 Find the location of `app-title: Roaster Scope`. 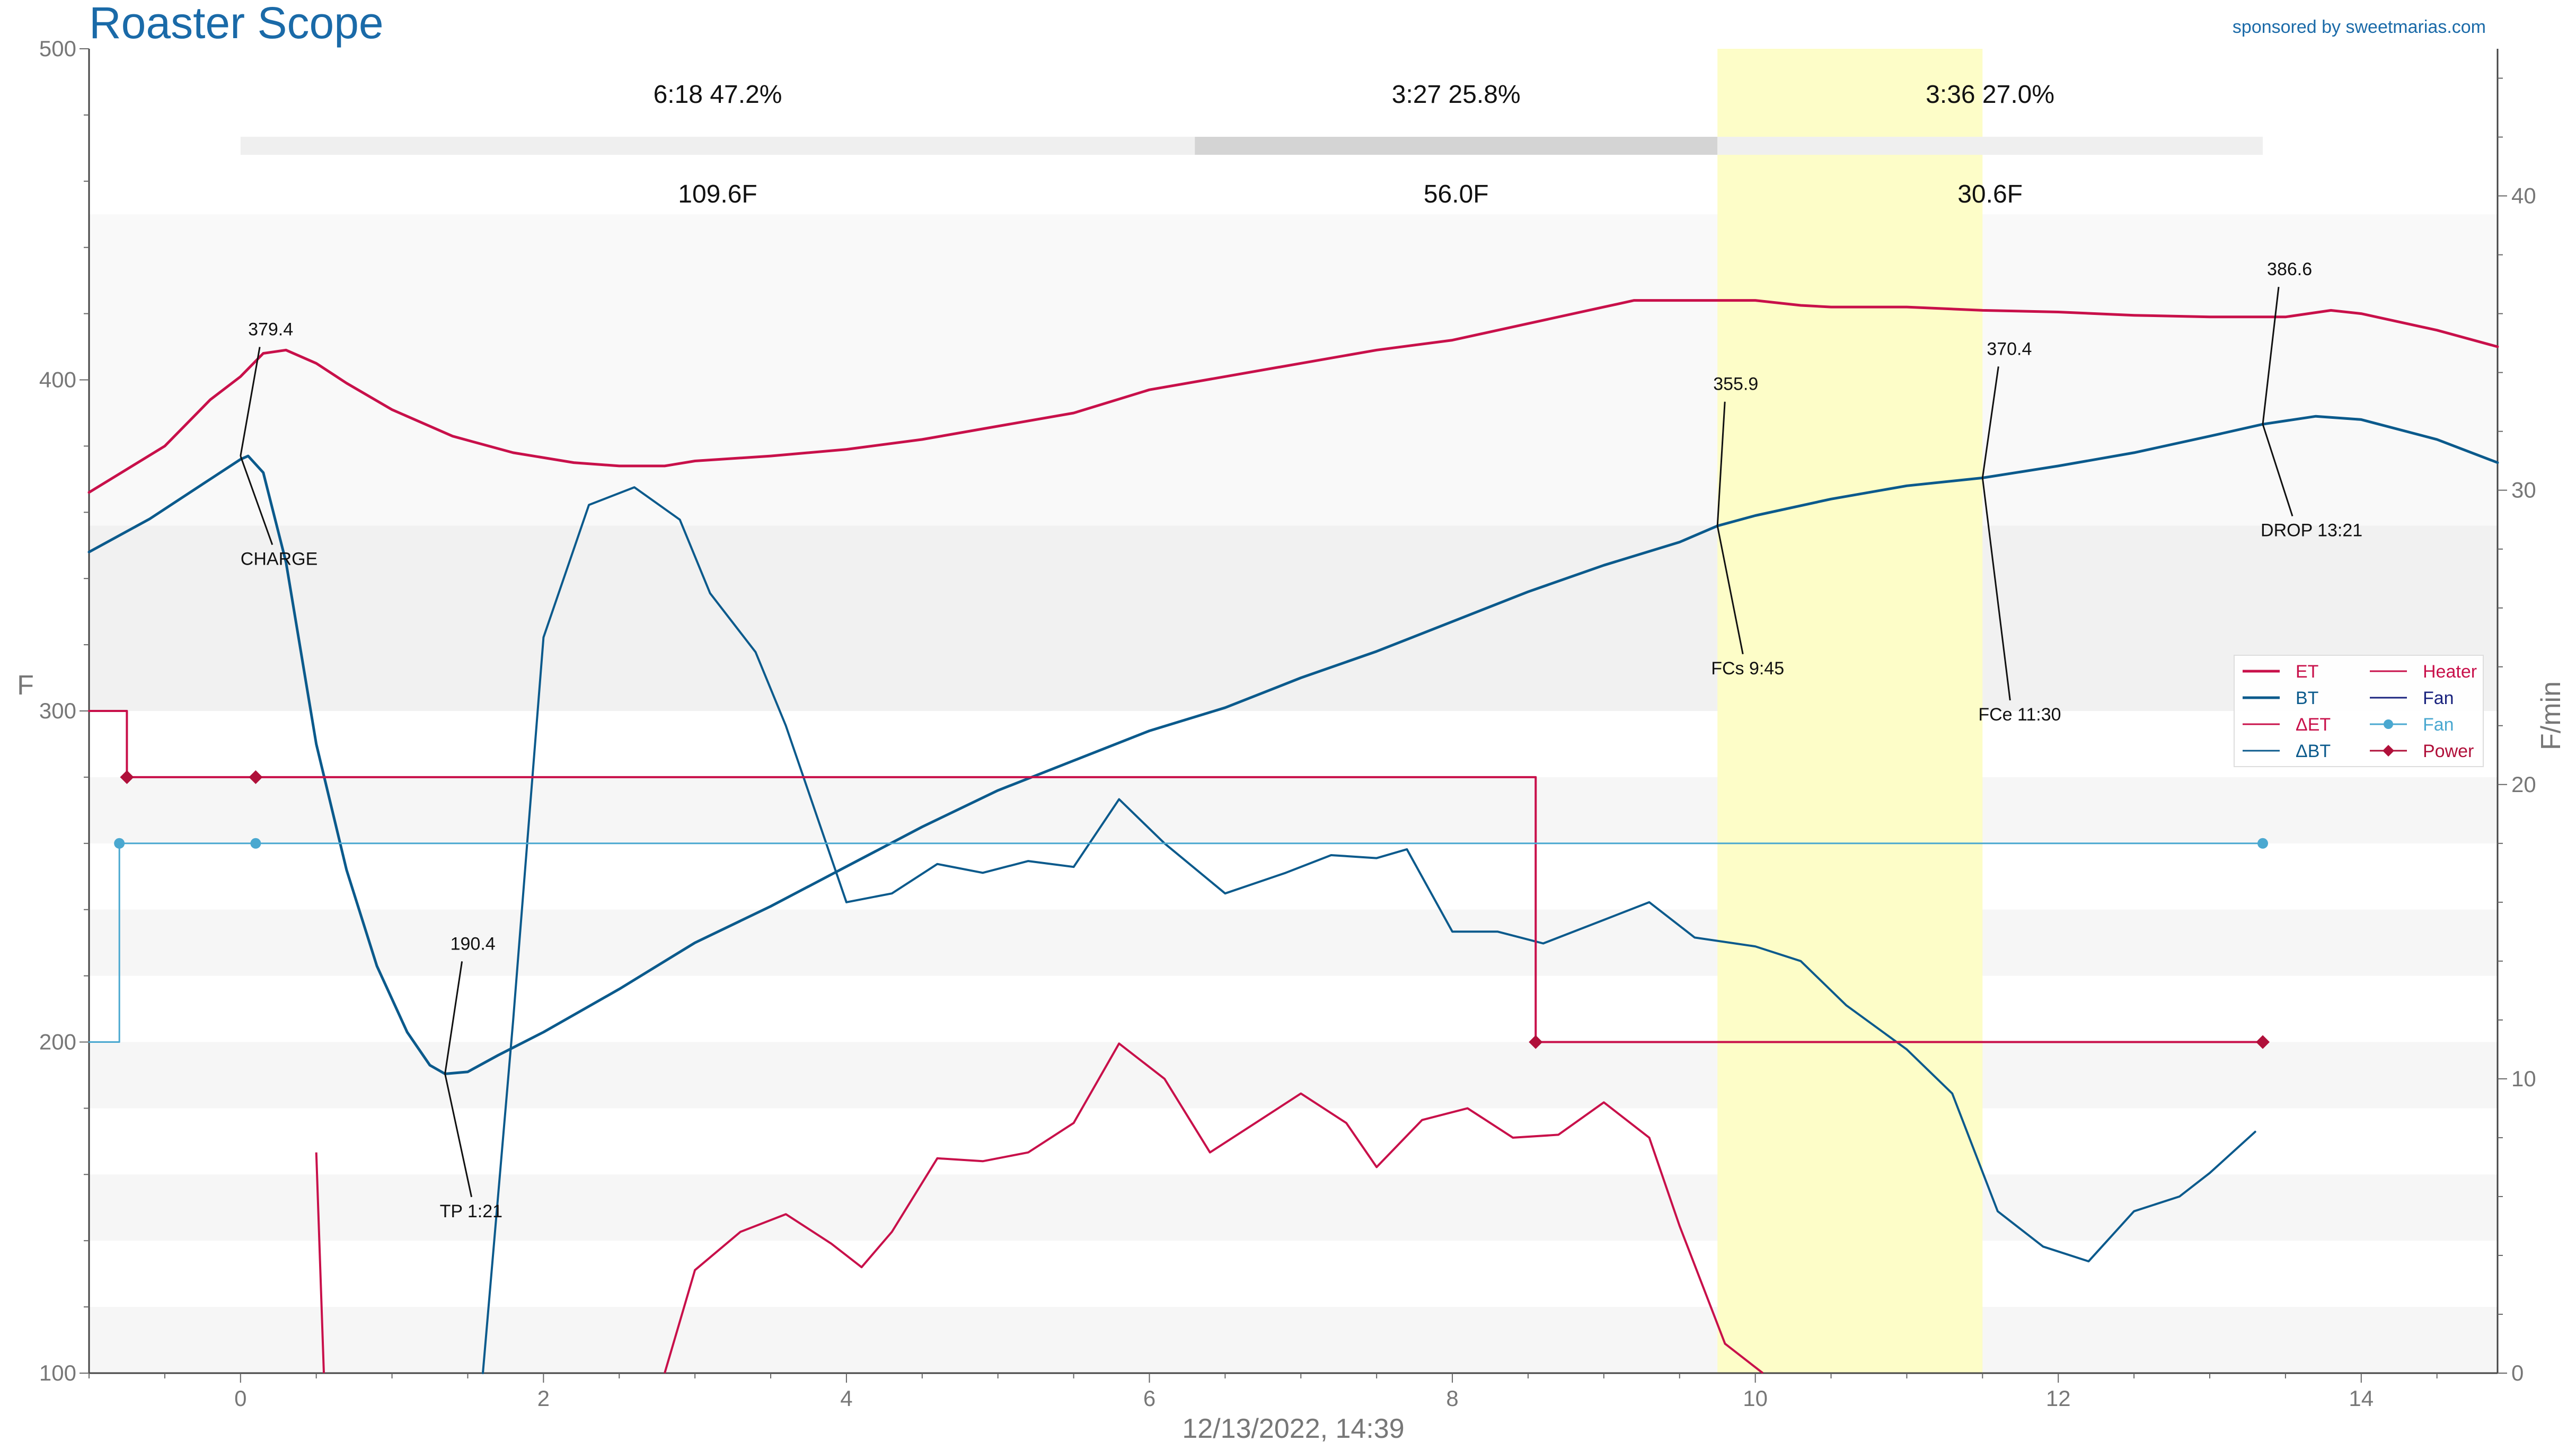

app-title: Roaster Scope is located at coordinates (236, 24).